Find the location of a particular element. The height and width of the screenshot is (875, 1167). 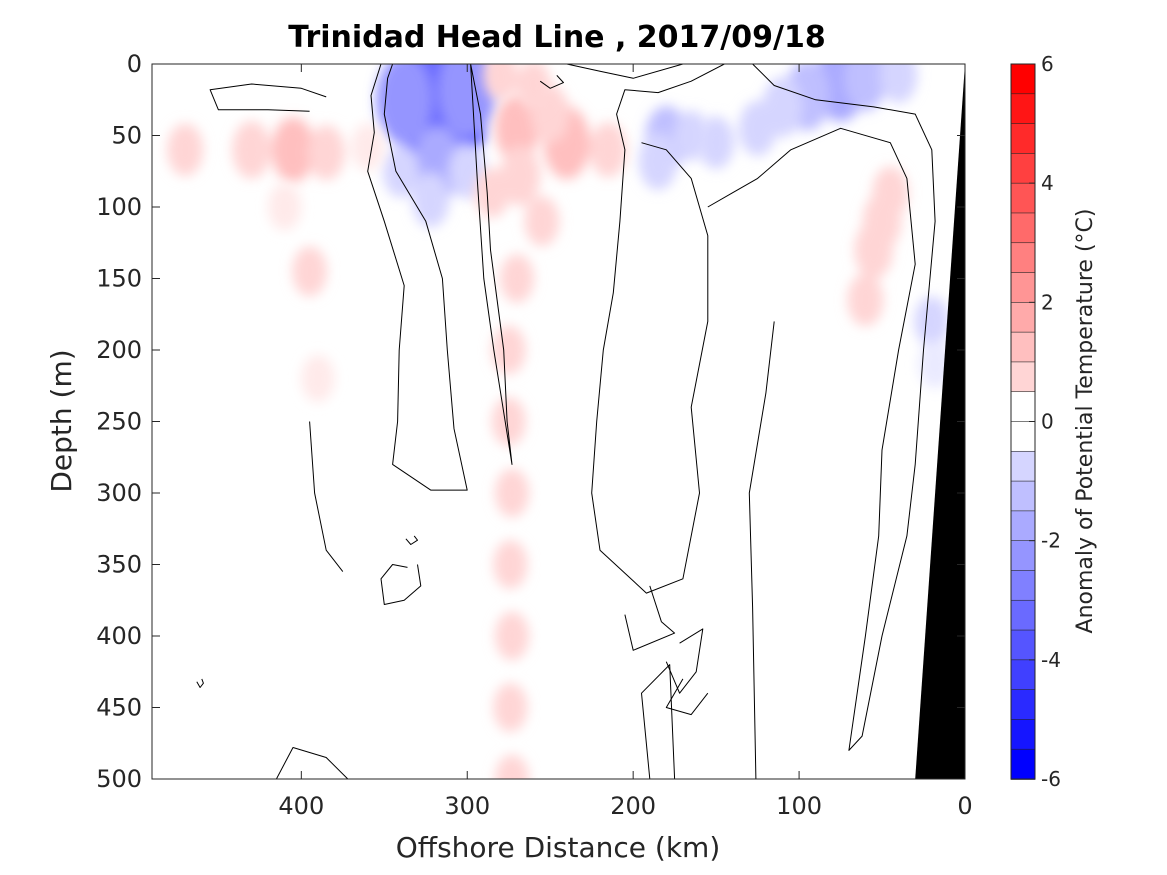

seafloor-land-mask is located at coordinates (940, 421).